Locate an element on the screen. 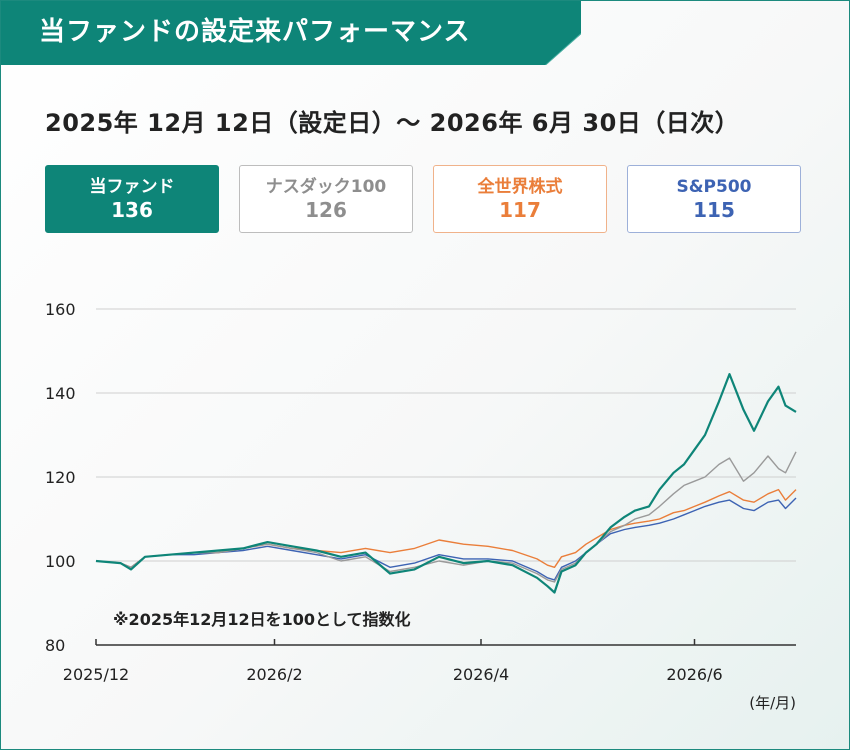 This screenshot has width=850, height=750. x-tick-label: 2025/12 is located at coordinates (96, 674).